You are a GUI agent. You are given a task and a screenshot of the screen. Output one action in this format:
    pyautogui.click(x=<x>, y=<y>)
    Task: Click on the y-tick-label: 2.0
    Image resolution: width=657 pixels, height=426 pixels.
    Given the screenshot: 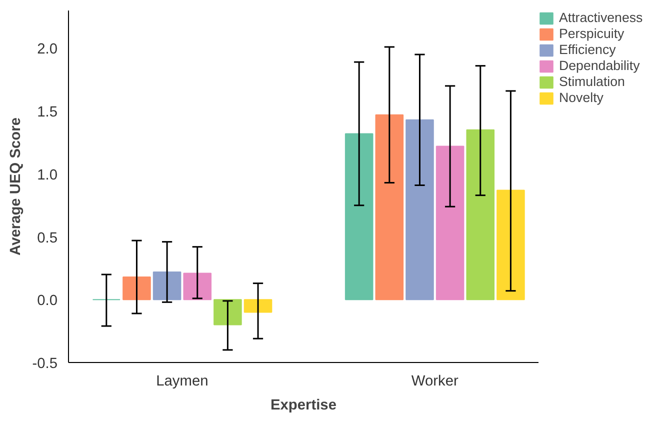 What is the action you would take?
    pyautogui.click(x=47, y=50)
    